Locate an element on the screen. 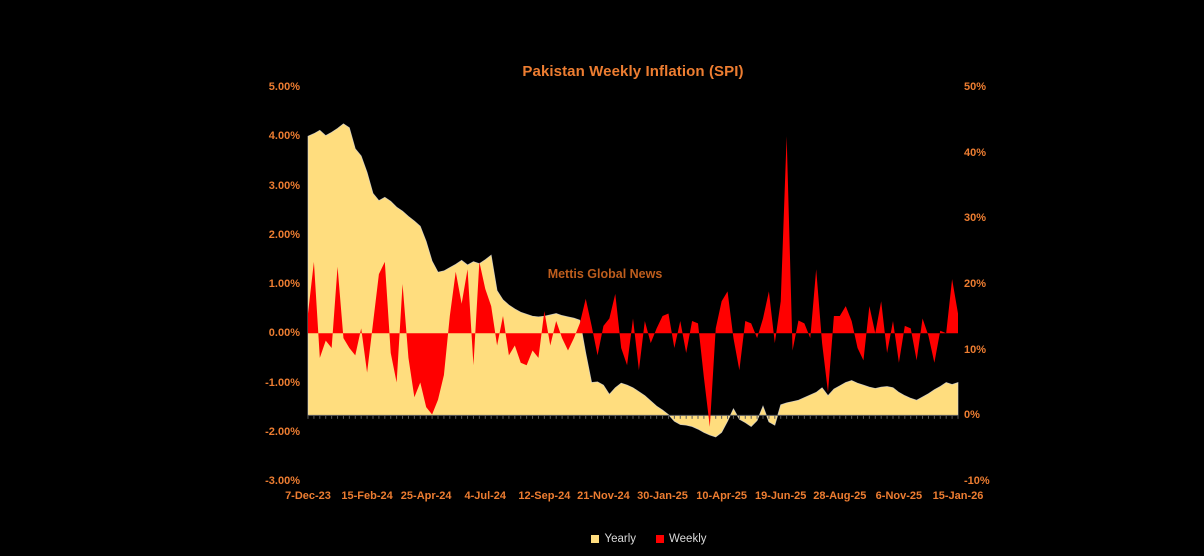 The image size is (1204, 556). legend-entry-yearly: Yearly is located at coordinates (613, 539).